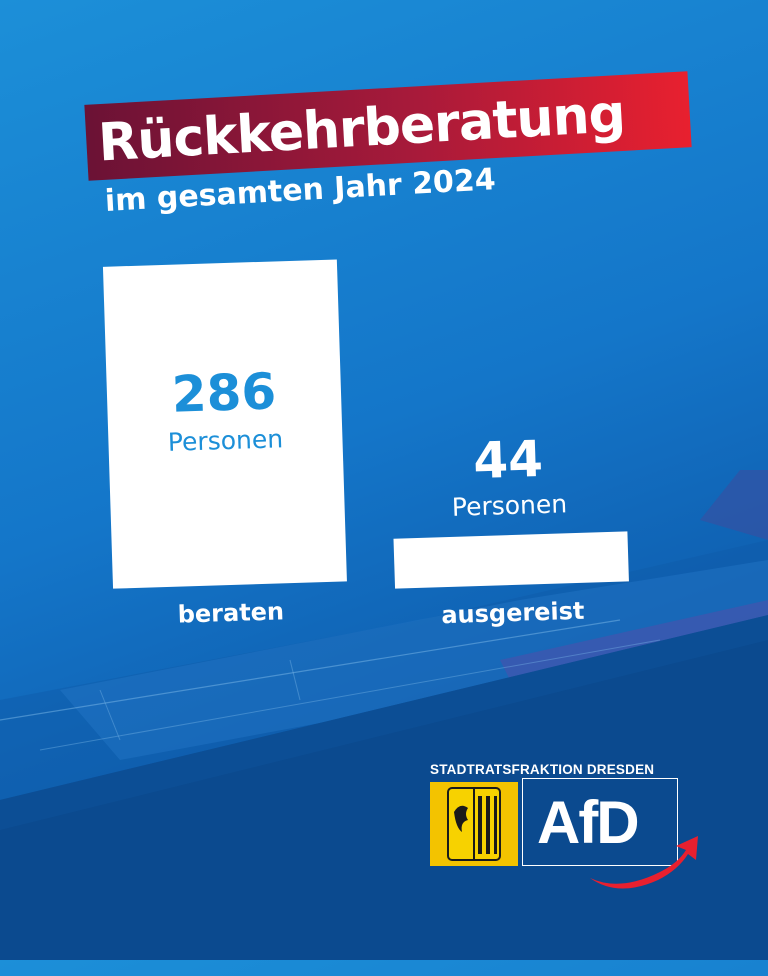 The width and height of the screenshot is (768, 976). I want to click on value-label-ausgereist: 44, so click(508, 460).